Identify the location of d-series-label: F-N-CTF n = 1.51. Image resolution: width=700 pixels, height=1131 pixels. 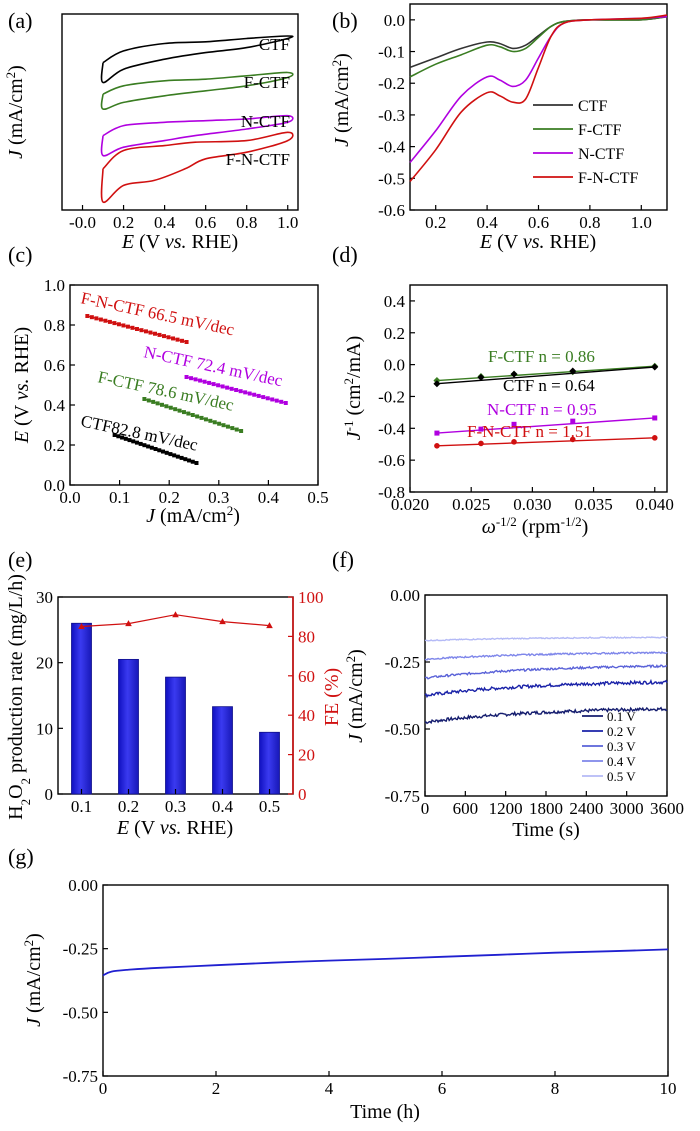
(529, 431).